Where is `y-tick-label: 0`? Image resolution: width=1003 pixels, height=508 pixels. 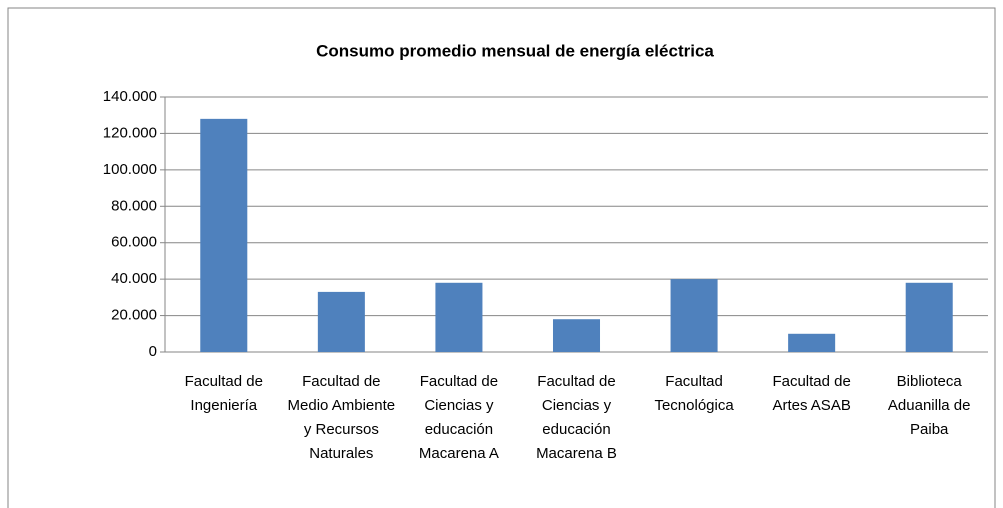 y-tick-label: 0 is located at coordinates (153, 351).